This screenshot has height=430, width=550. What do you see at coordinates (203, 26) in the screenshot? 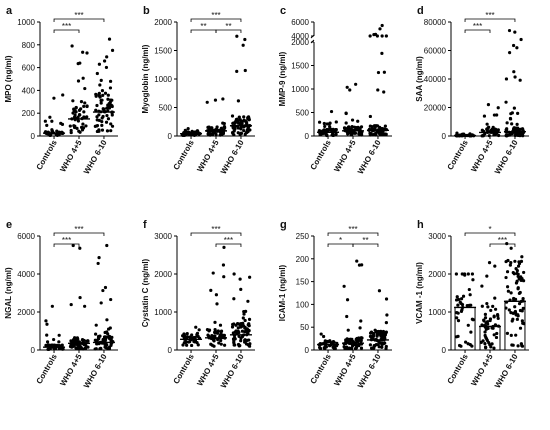
I see `significance-label: **` at bounding box center [203, 26].